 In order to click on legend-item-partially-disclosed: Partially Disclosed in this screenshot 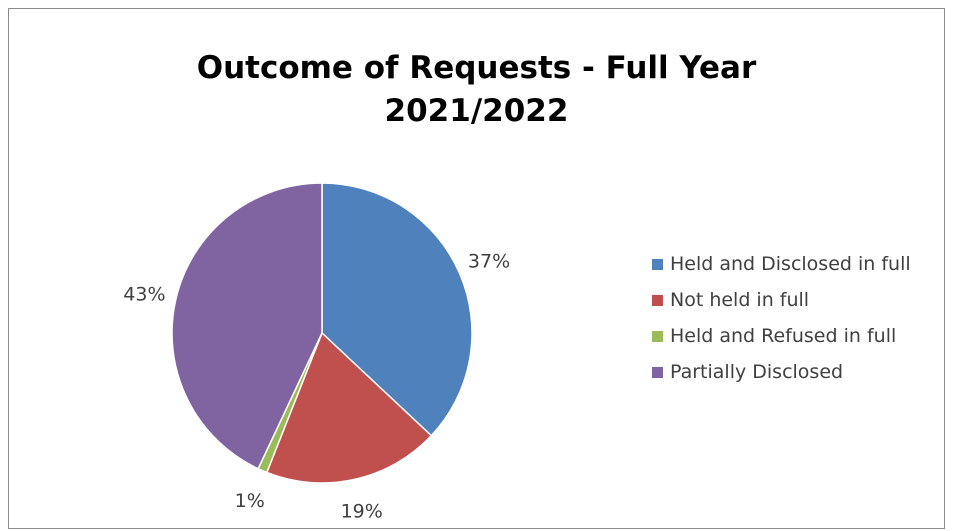, I will do `click(781, 372)`.